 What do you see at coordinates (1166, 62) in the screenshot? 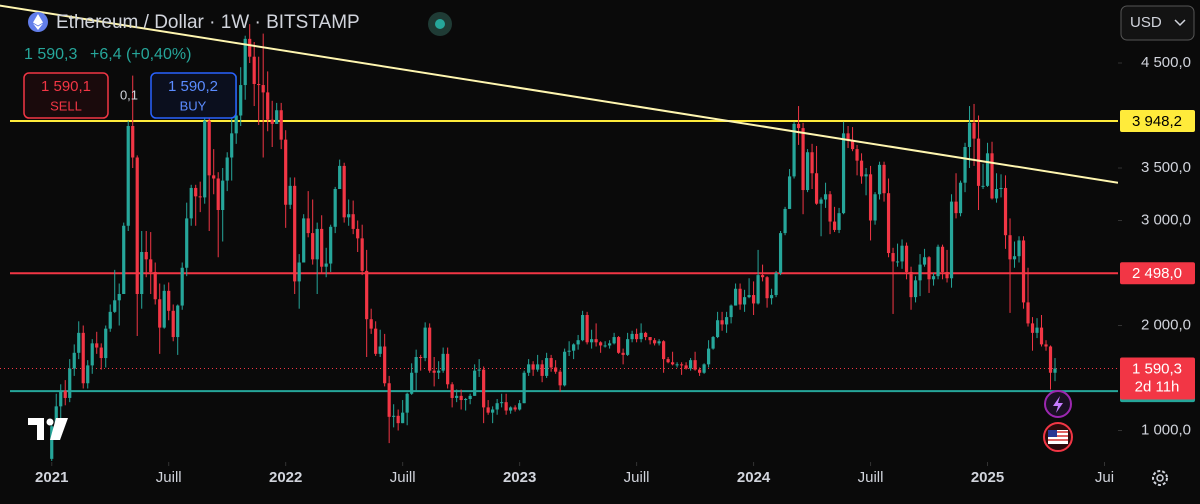
I see `y-tick-label: 4 500,0` at bounding box center [1166, 62].